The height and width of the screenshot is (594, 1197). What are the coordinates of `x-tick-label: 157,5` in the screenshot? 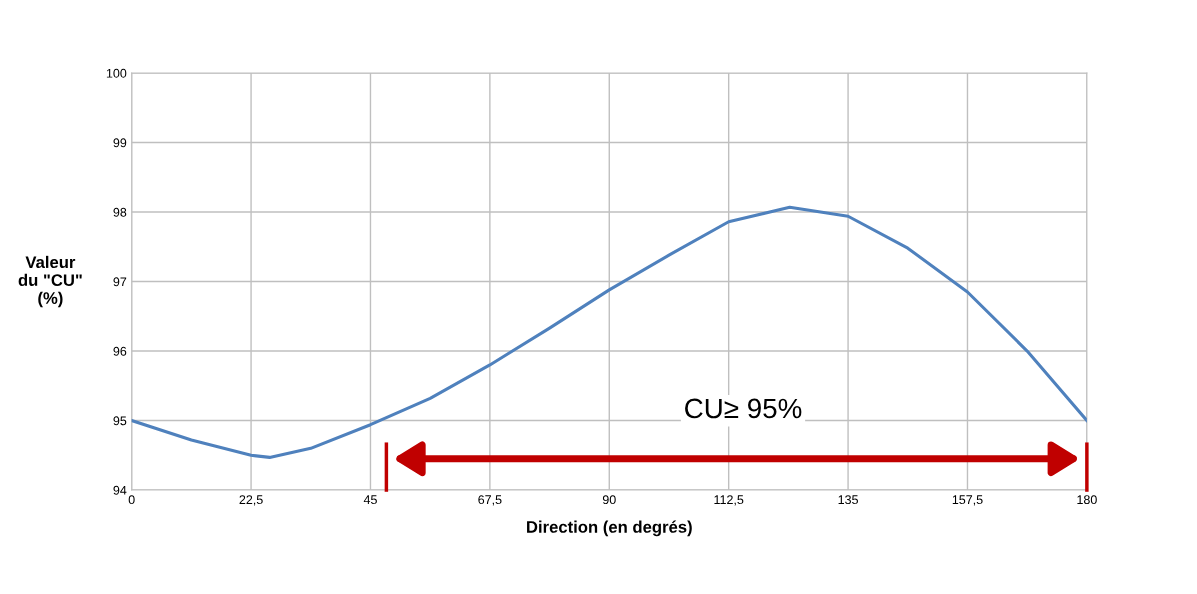 It's located at (967, 500).